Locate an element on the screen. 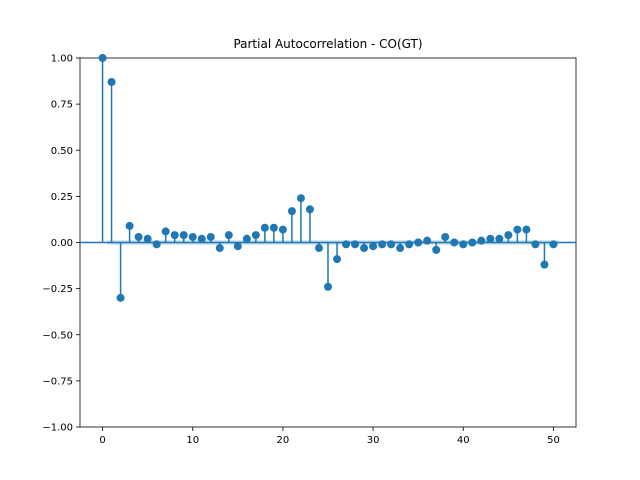 This screenshot has width=640, height=480. y-tick-label: 0.25 is located at coordinates (62, 197).